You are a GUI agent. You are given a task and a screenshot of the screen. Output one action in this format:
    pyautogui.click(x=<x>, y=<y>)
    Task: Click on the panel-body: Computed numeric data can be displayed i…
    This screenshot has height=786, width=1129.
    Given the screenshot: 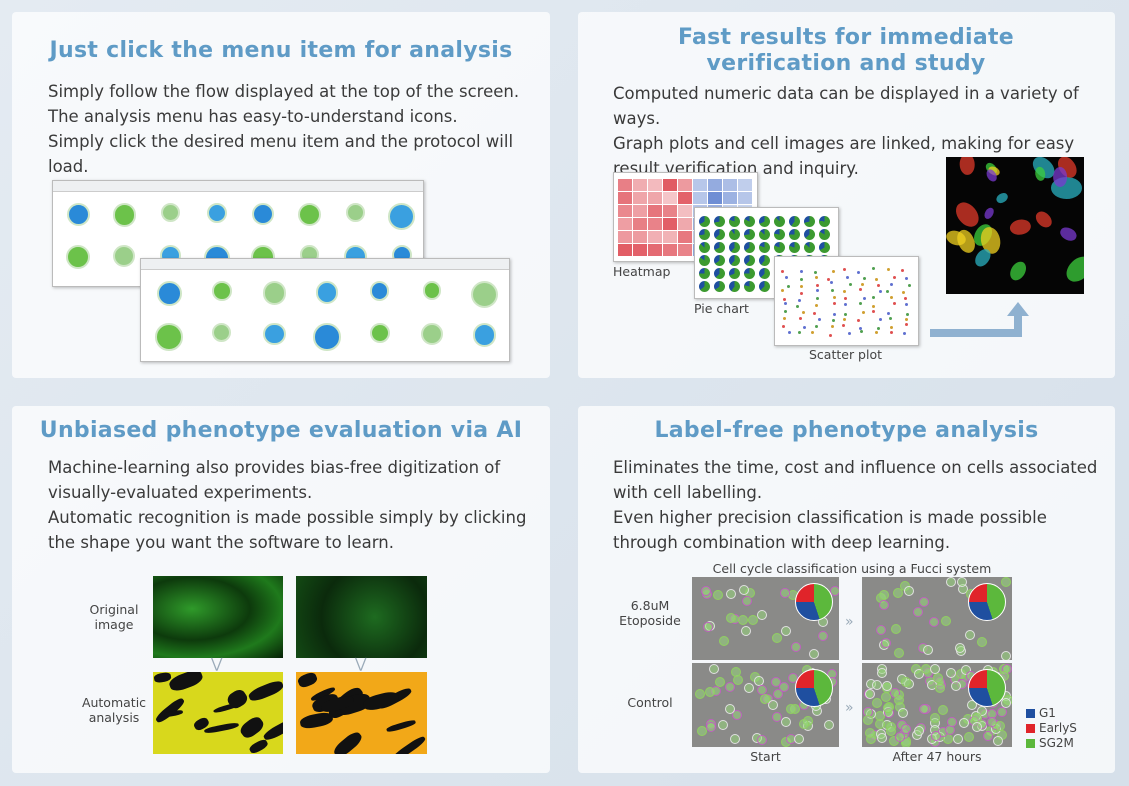 What is the action you would take?
    pyautogui.click(x=853, y=131)
    